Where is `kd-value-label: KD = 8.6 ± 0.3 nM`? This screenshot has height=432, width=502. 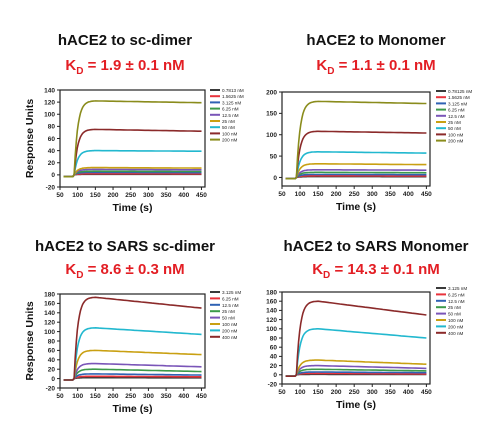
kd-value-label: KD = 8.6 ± 0.3 nM is located at coordinates (125, 271).